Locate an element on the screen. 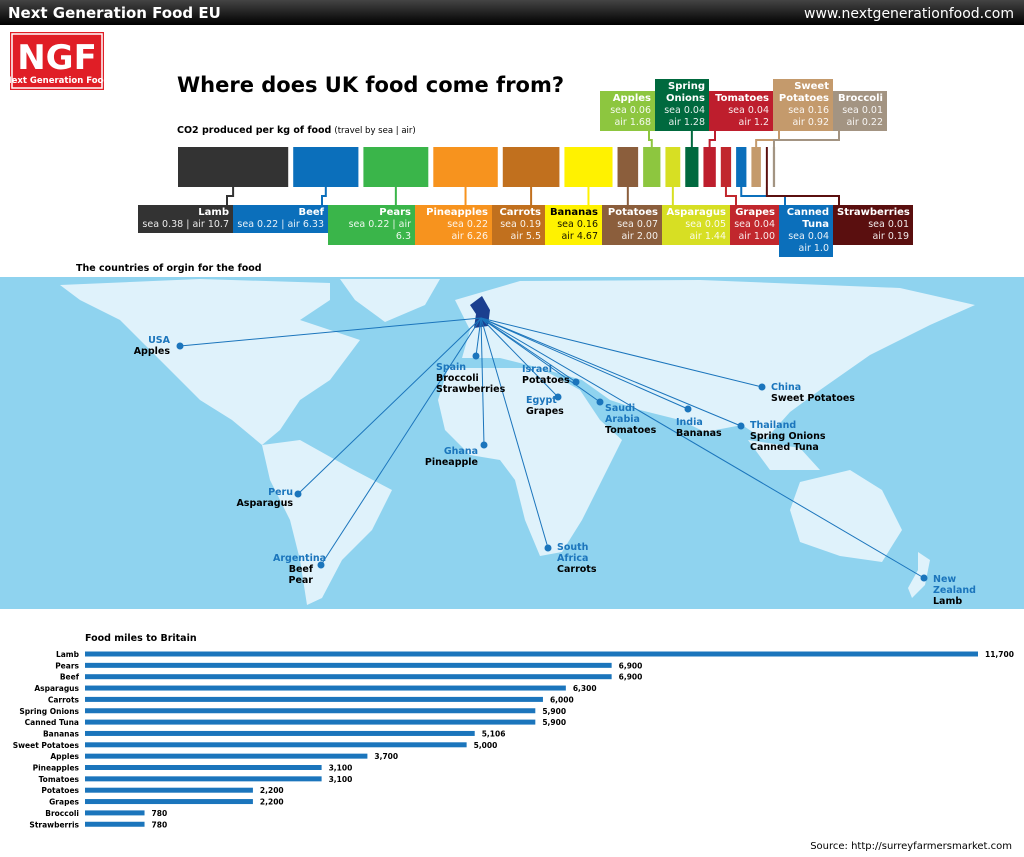 This screenshot has height=857, width=1024. co2-value: air 1.00 is located at coordinates (756, 236).